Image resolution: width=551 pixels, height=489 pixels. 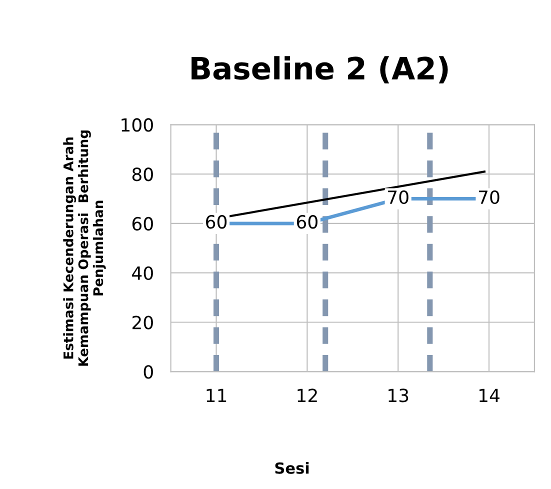 I want to click on x-tick-label: 14, so click(x=490, y=395).